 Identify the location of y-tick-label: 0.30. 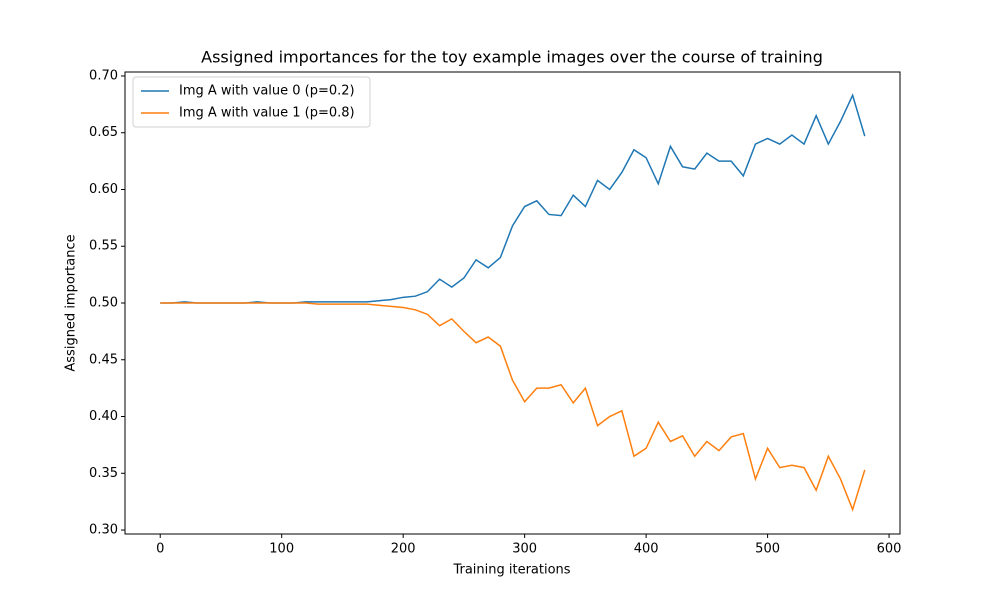
(103, 530).